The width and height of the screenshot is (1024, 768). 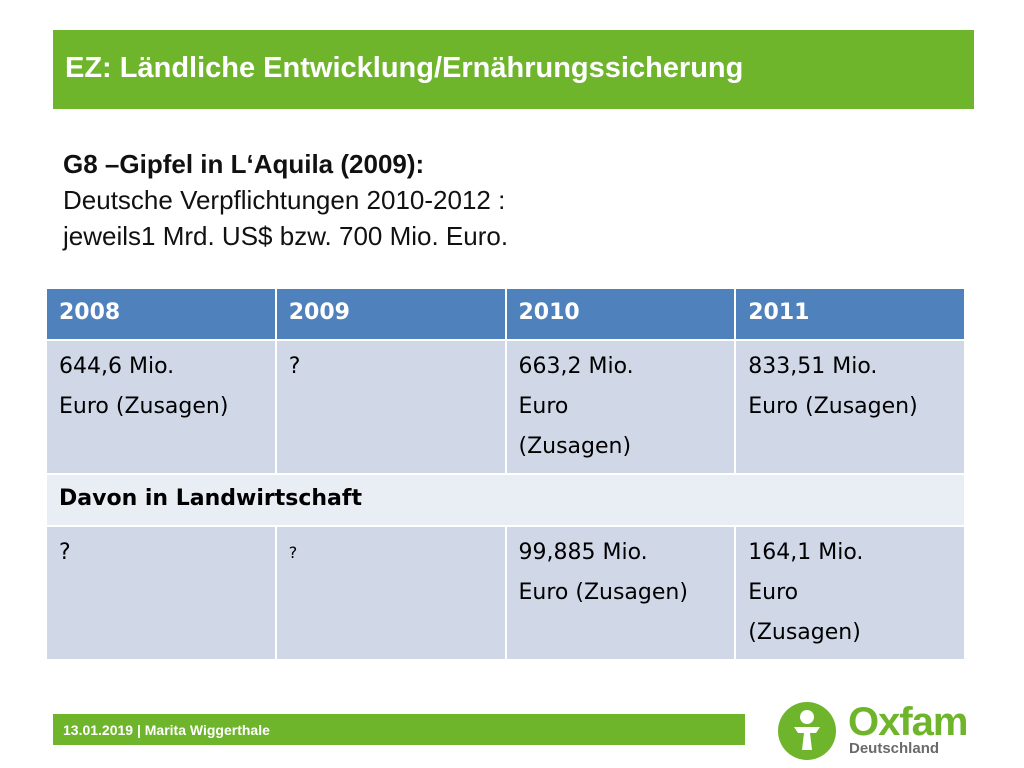 I want to click on table-cell: 833,51 Mio. Euro (Zusagen), so click(x=850, y=407).